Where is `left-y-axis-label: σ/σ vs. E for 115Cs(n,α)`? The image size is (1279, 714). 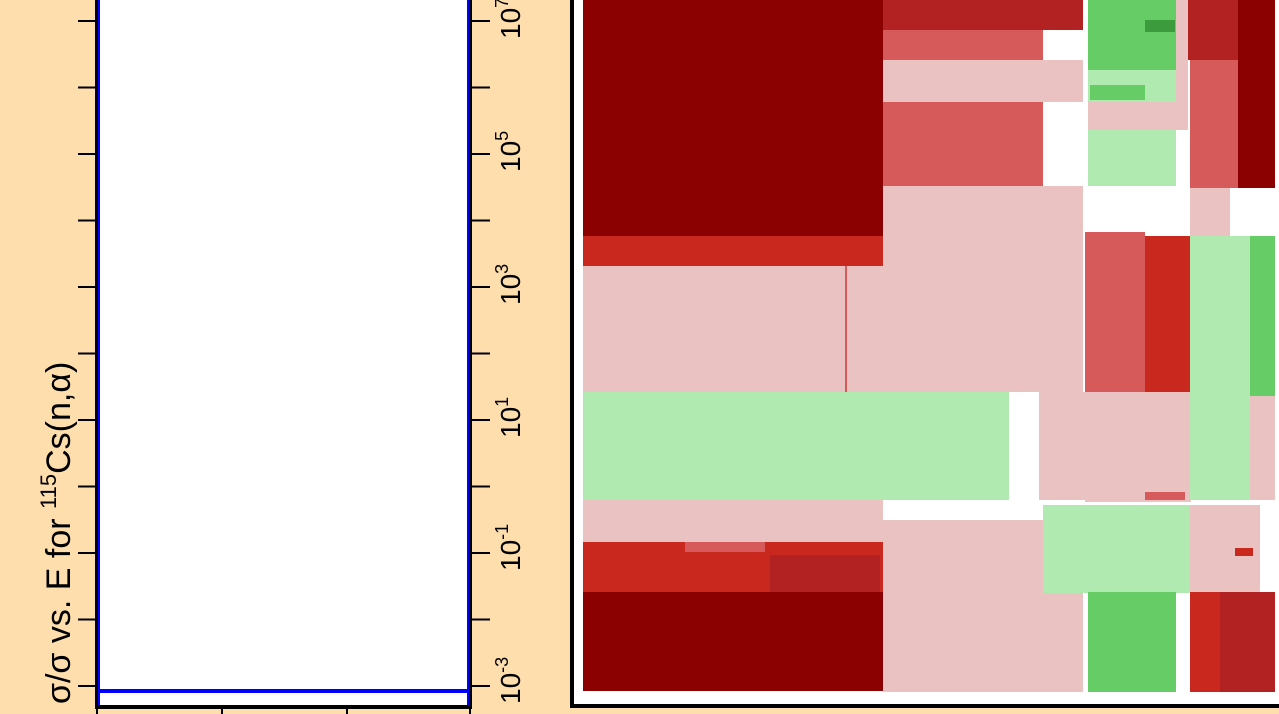
left-y-axis-label: σ/σ vs. E for 115Cs(n,α) is located at coordinates (57, 533).